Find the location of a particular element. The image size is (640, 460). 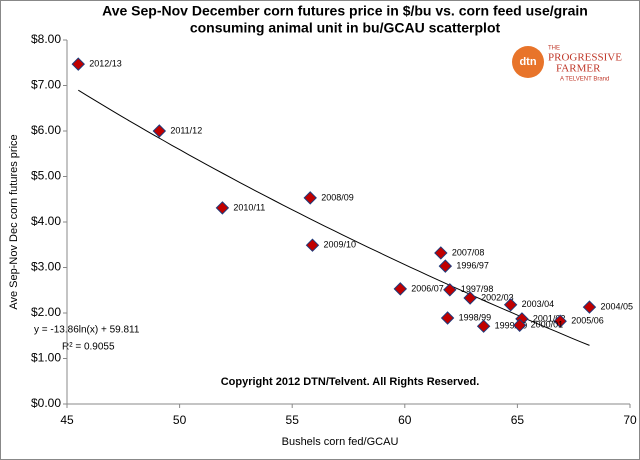

y-tick-label: $5.00 is located at coordinates (46, 176).